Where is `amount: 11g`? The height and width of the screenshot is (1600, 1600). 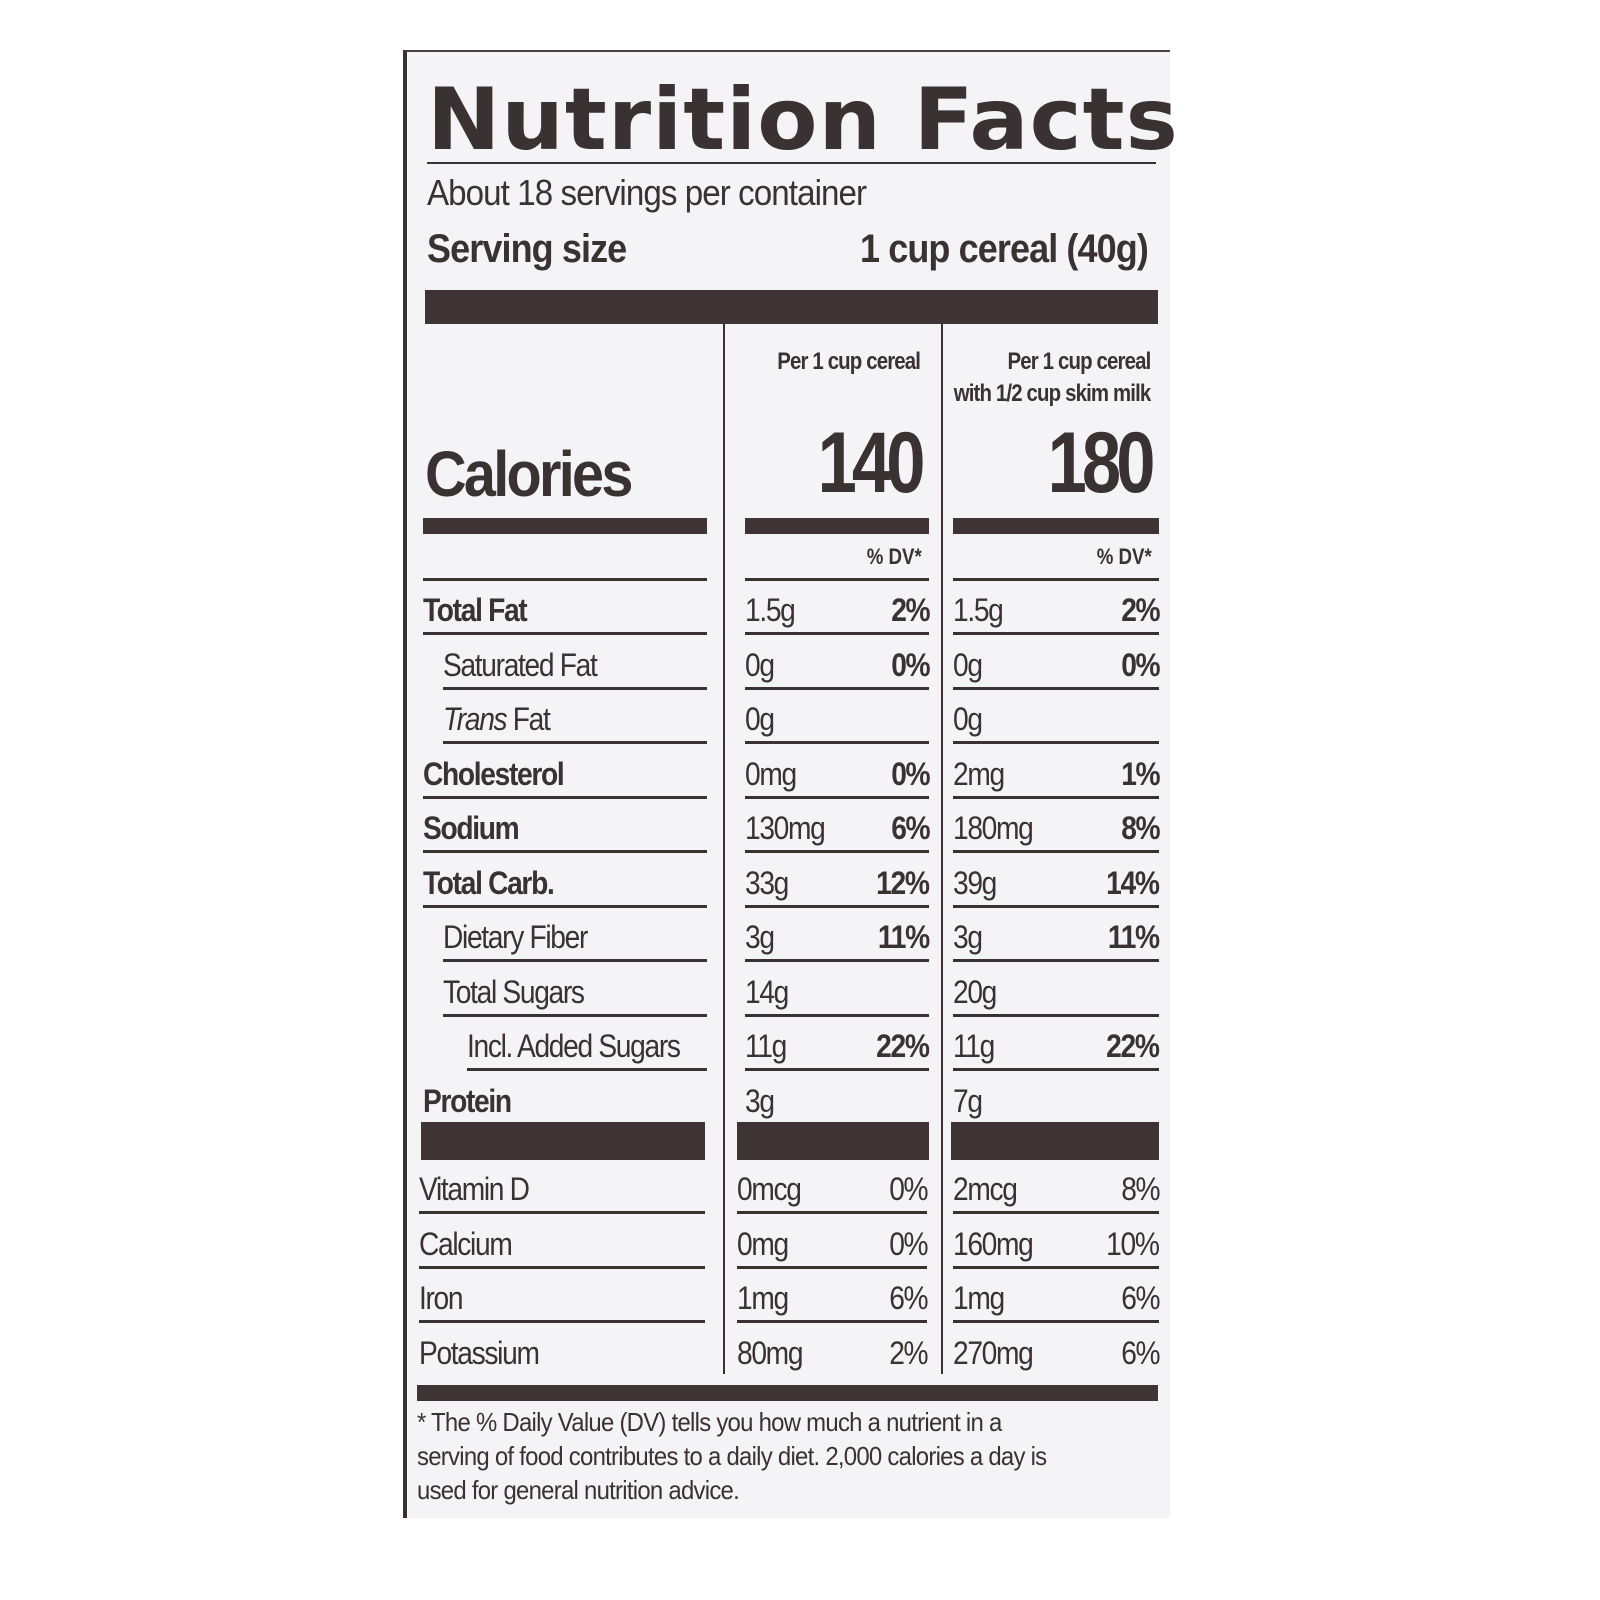 amount: 11g is located at coordinates (974, 1046).